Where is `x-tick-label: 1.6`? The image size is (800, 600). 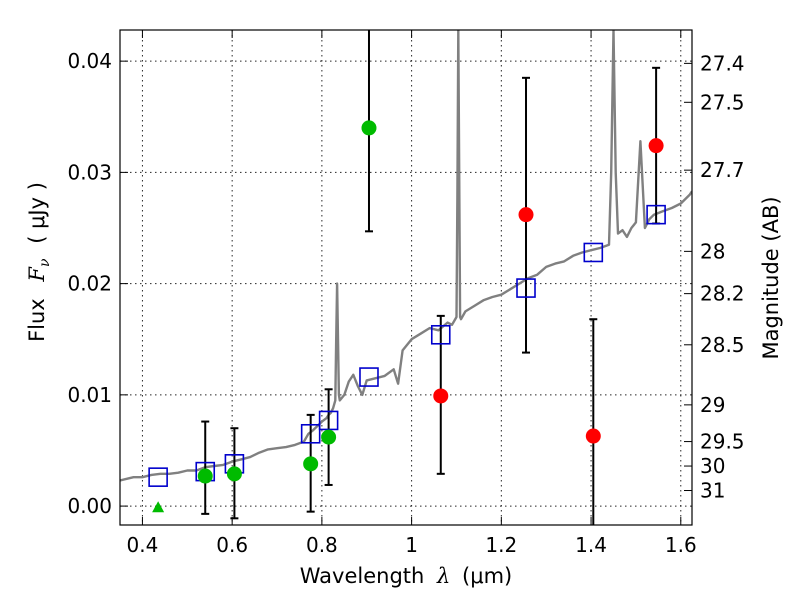
x-tick-label: 1.6 is located at coordinates (681, 545).